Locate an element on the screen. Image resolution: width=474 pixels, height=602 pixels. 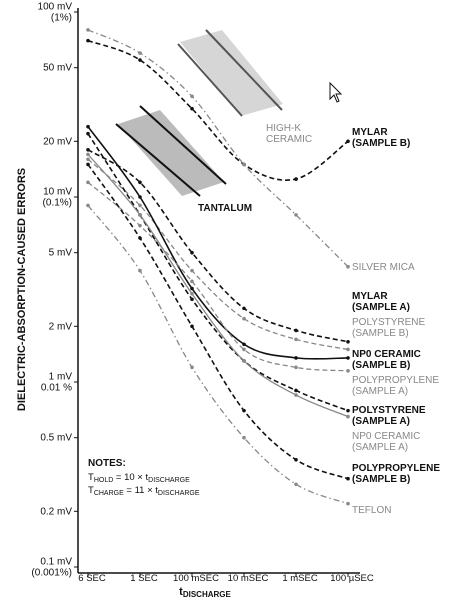
tantalum-band is located at coordinates (171, 153).